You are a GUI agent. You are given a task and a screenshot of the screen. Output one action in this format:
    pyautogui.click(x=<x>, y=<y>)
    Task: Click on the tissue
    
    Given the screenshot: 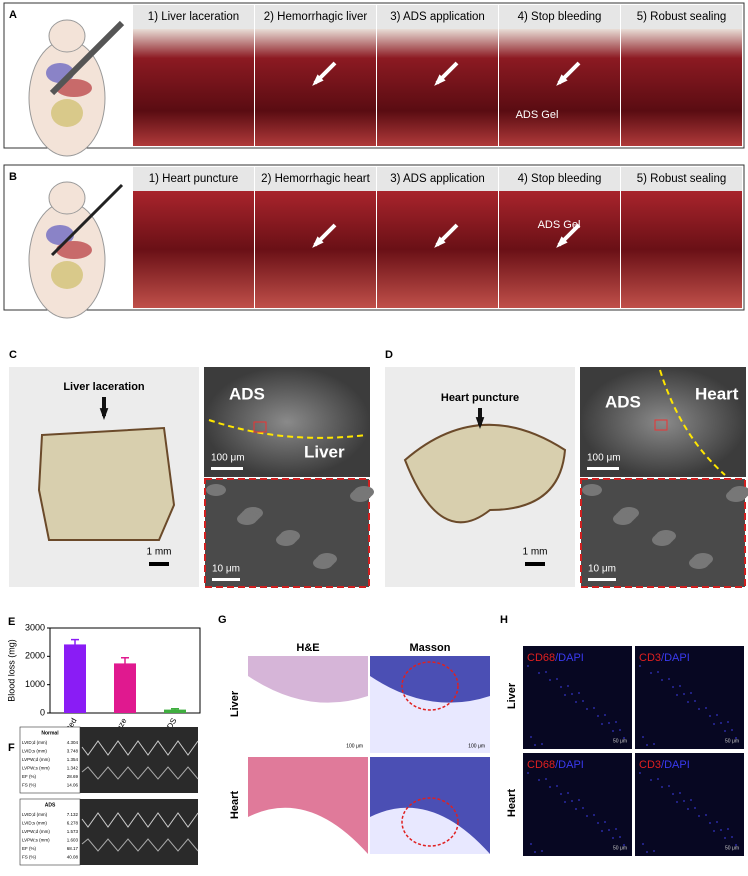 What is the action you would take?
    pyautogui.click(x=106, y=483)
    